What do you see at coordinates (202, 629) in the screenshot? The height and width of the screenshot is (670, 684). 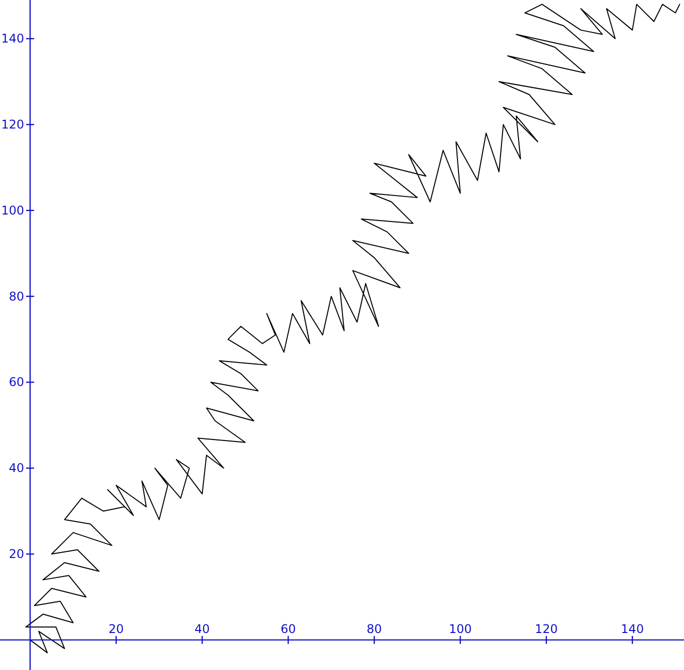 I see `x-tick-label: 40` at bounding box center [202, 629].